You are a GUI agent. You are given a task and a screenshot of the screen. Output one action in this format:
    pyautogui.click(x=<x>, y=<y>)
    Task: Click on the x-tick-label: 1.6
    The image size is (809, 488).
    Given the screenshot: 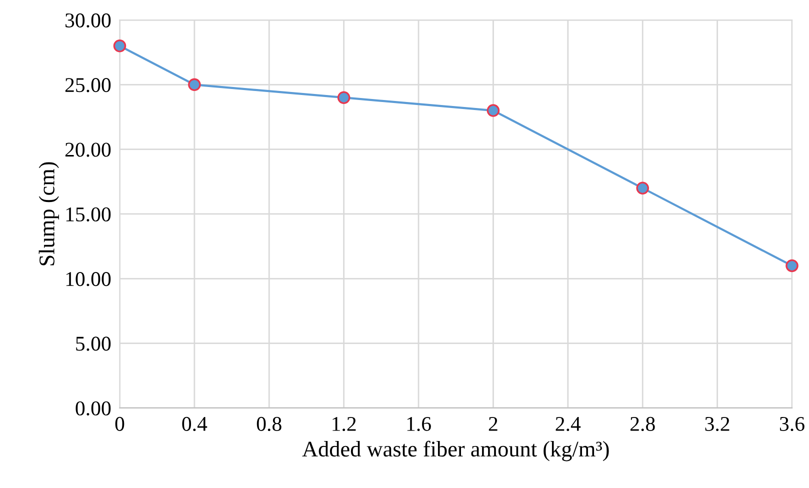 What is the action you would take?
    pyautogui.click(x=419, y=424)
    